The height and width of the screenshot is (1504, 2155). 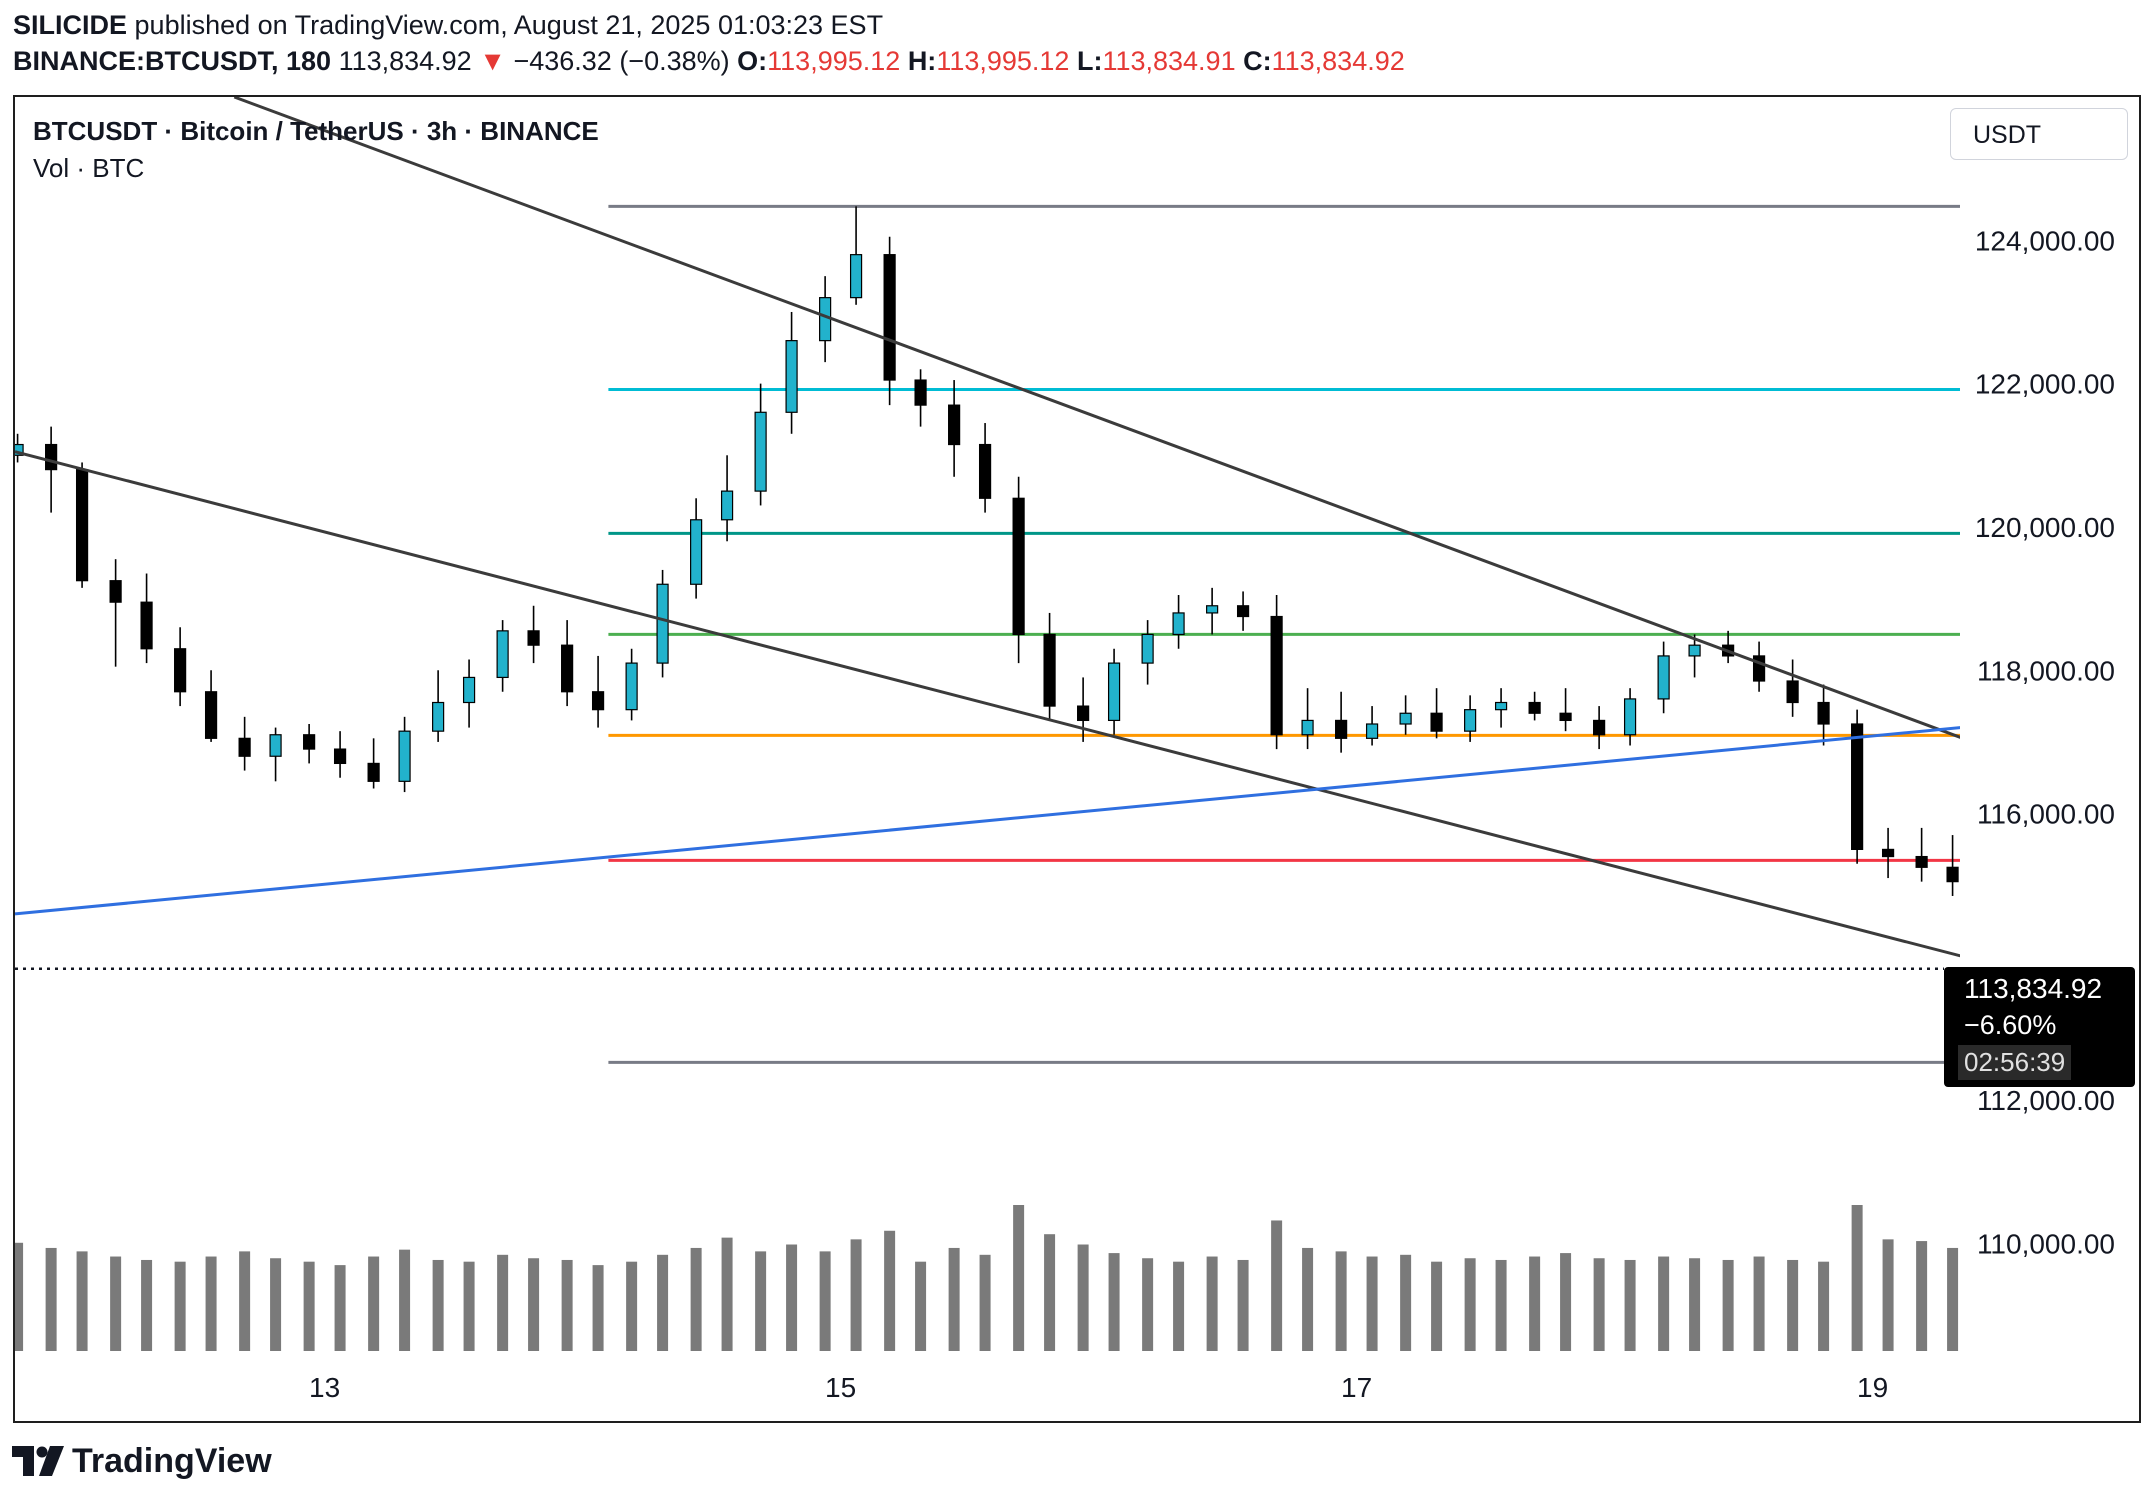 I want to click on bar-countdown-timer: 02:56:39, so click(x=2015, y=1062).